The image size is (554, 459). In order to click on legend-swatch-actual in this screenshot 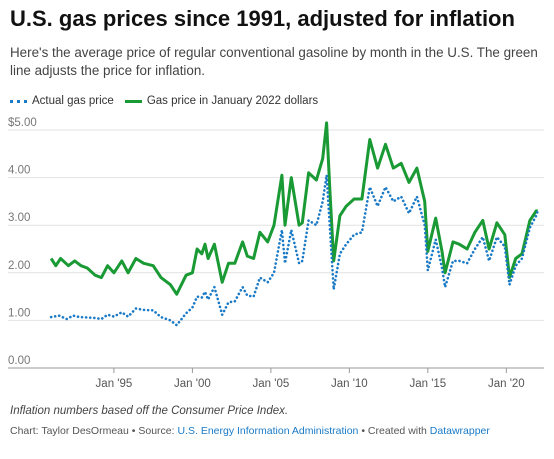, I will do `click(18, 101)`.